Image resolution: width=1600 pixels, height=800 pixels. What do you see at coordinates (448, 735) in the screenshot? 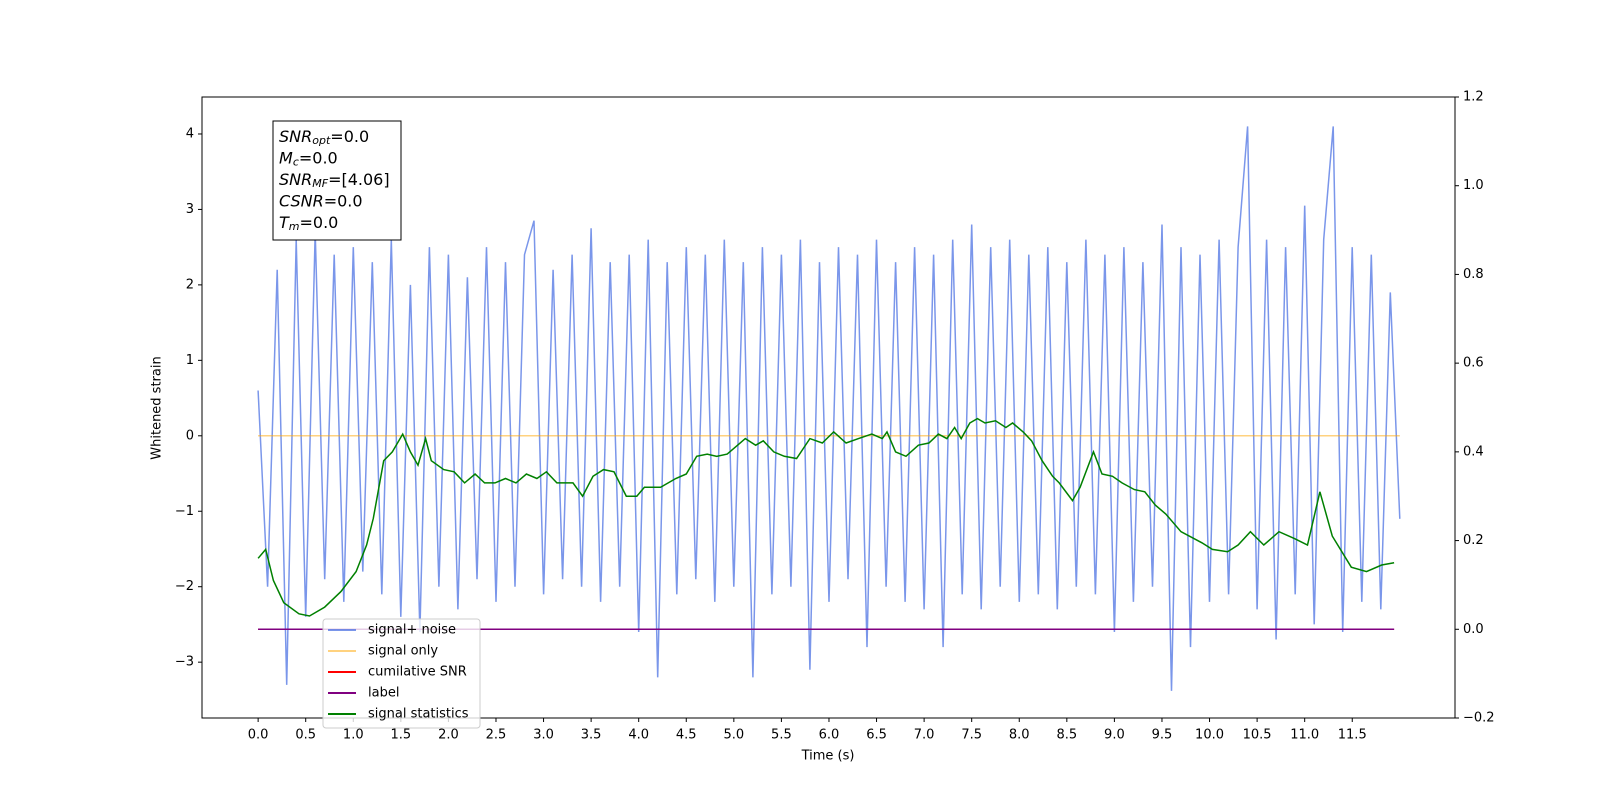
I see `x-tick-label: 2.0` at bounding box center [448, 735].